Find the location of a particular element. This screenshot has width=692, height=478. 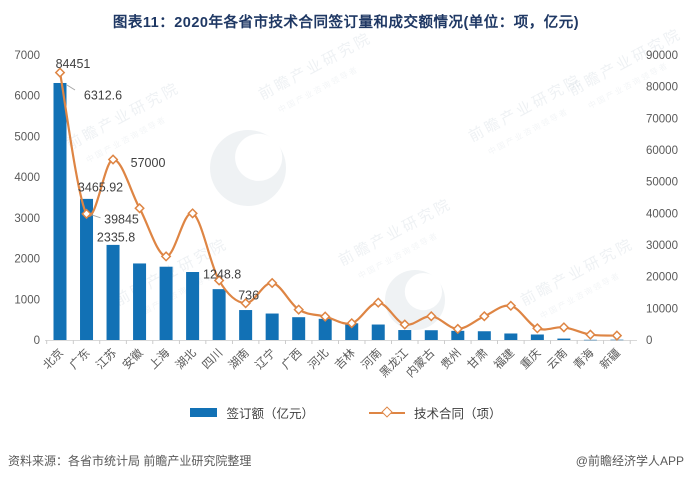

data-label-84451: 84451 is located at coordinates (73, 64).